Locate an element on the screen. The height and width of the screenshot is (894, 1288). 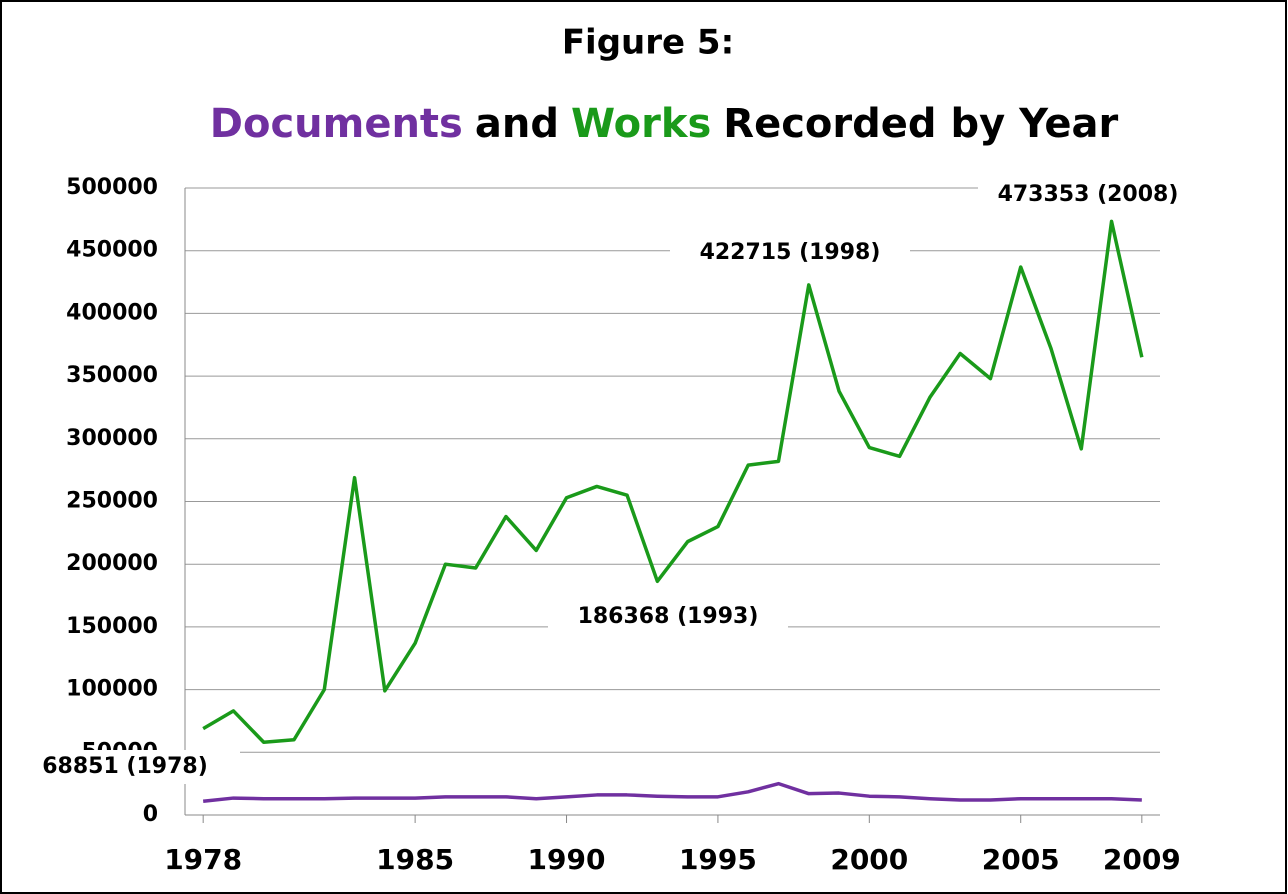
x-tick-label: 1985 is located at coordinates (415, 859).